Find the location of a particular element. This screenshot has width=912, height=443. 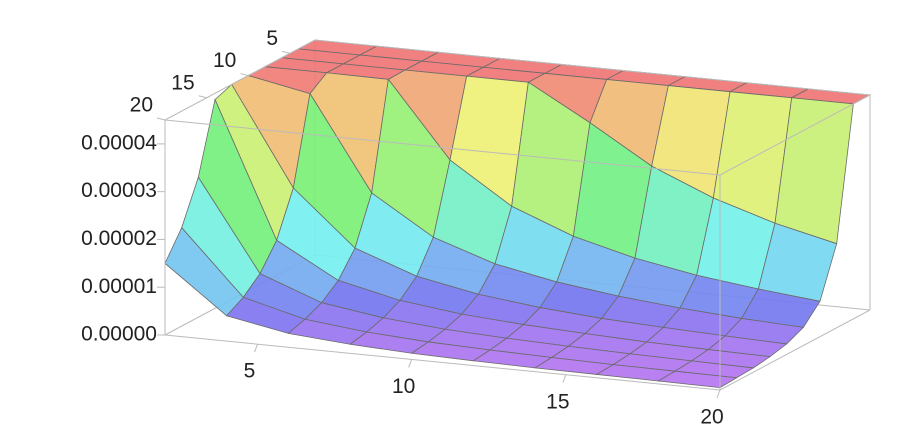

z-tick-label: 0.00004 is located at coordinates (119, 142).